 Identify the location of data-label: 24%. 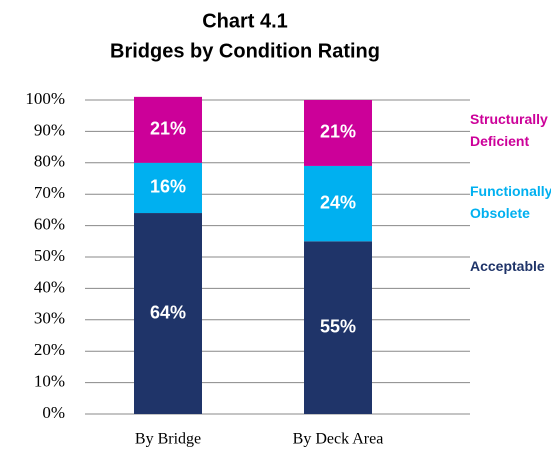
(338, 202).